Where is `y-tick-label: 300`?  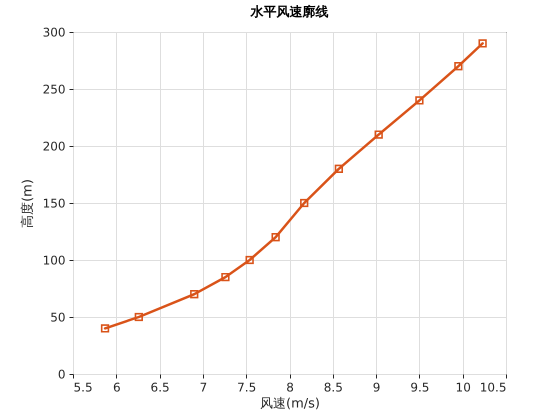
y-tick-label: 300 is located at coordinates (54, 33).